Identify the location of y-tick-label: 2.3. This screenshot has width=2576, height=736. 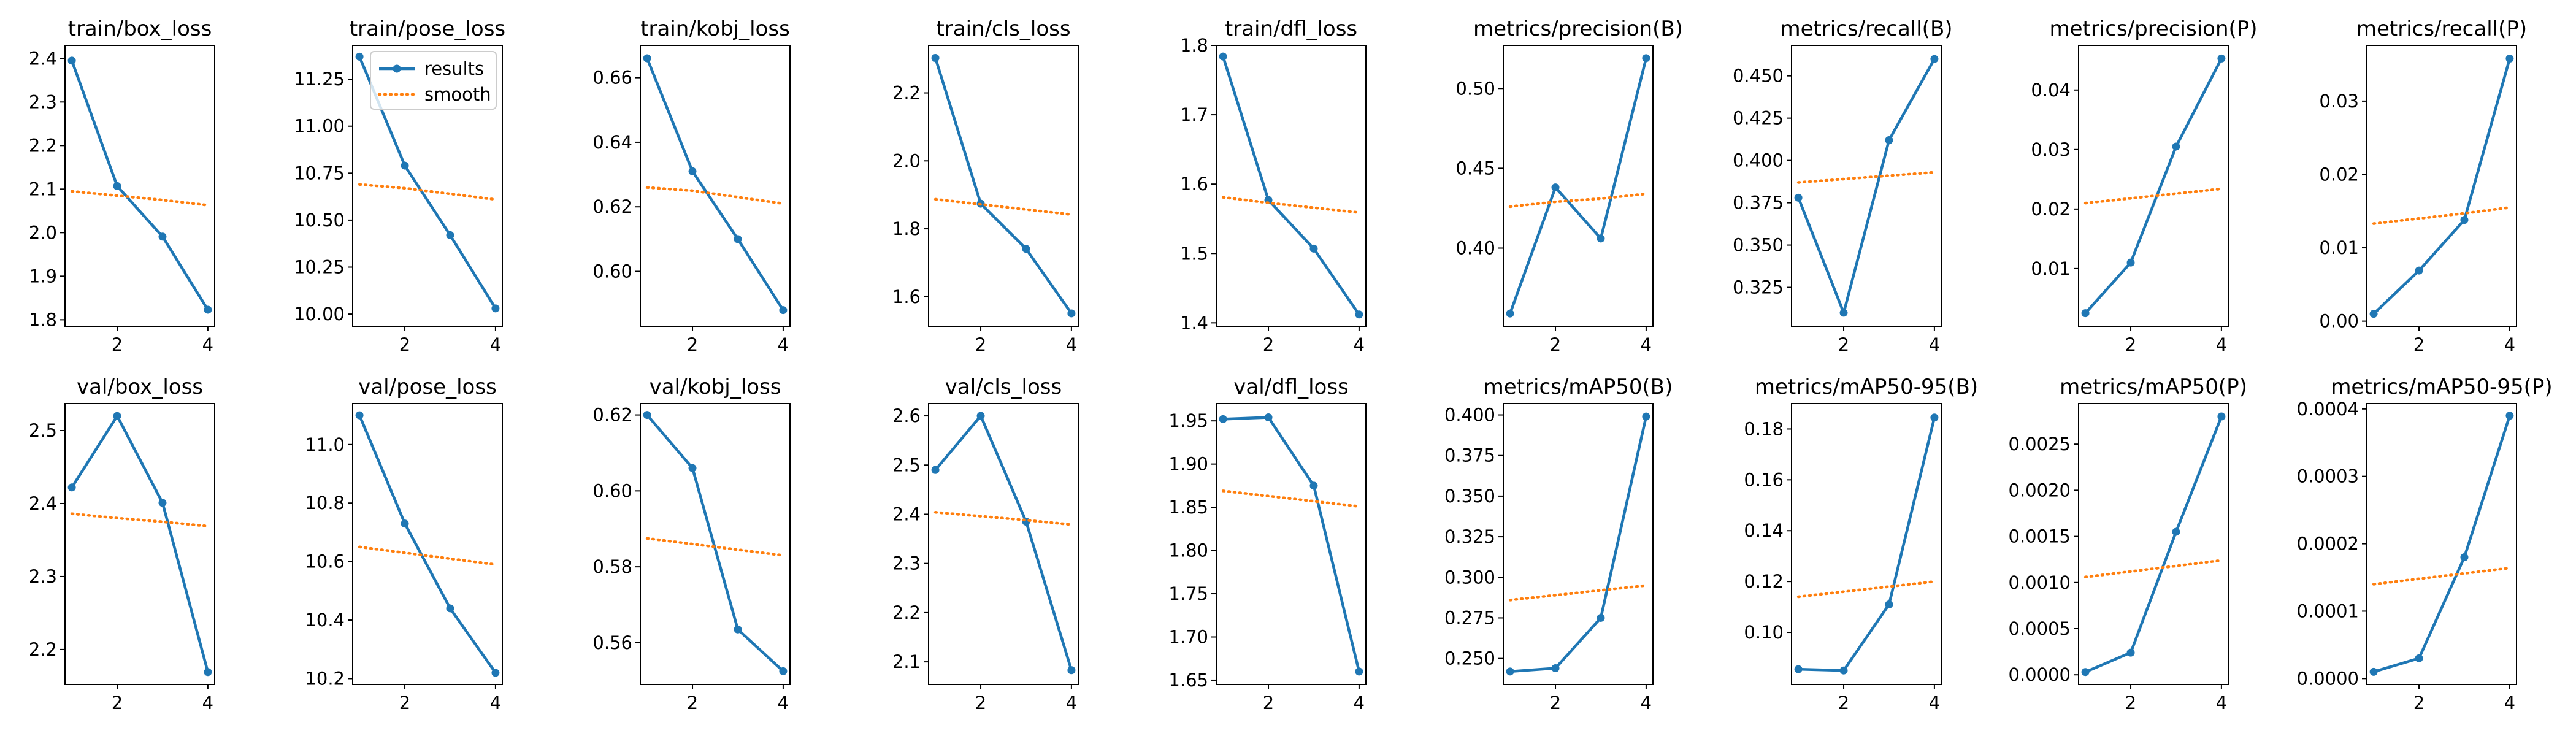
(43, 576).